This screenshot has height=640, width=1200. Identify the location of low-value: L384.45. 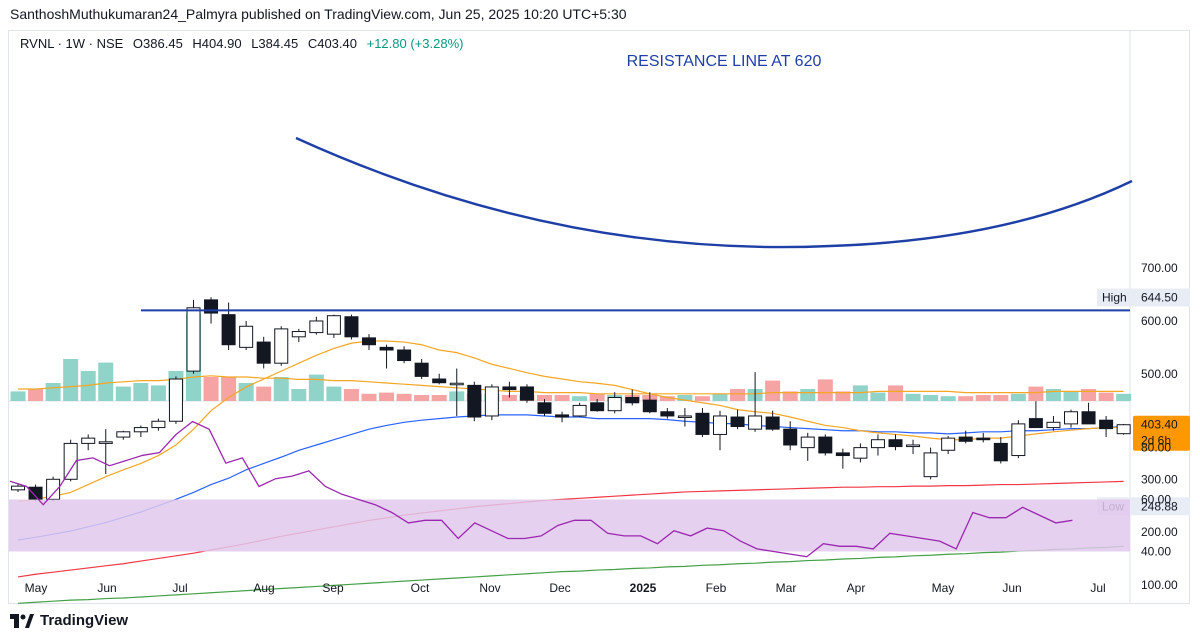
(275, 43).